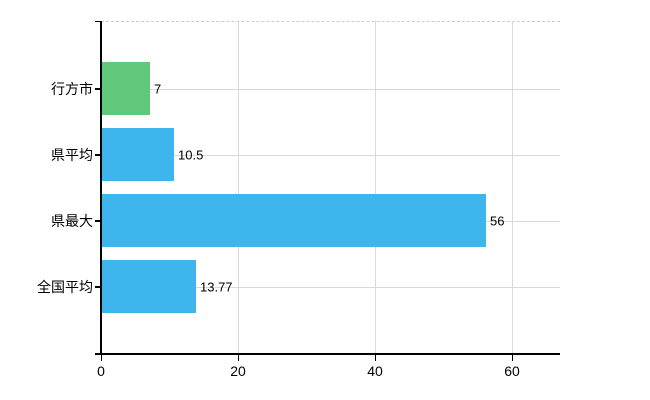 The image size is (650, 400). I want to click on bar-value-label: 13.77, so click(216, 286).